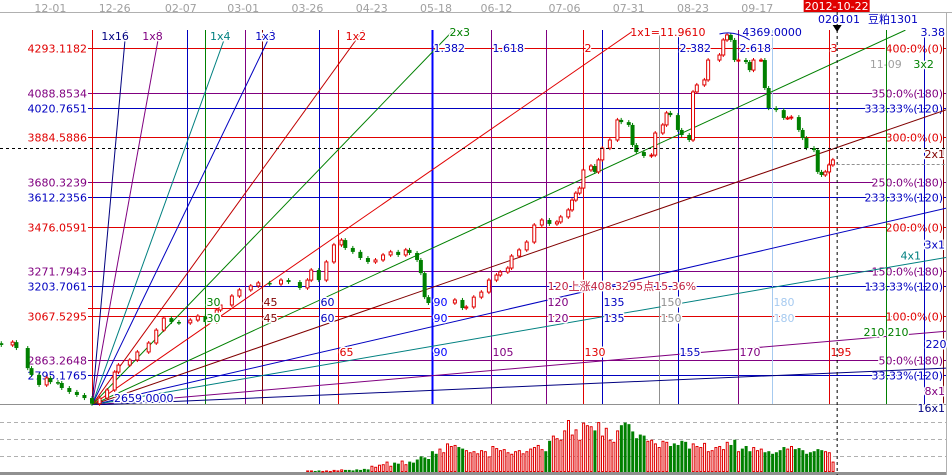 The height and width of the screenshot is (475, 952). Describe the element at coordinates (588, 48) in the screenshot. I see `fibonacci-time-label: 2` at that location.